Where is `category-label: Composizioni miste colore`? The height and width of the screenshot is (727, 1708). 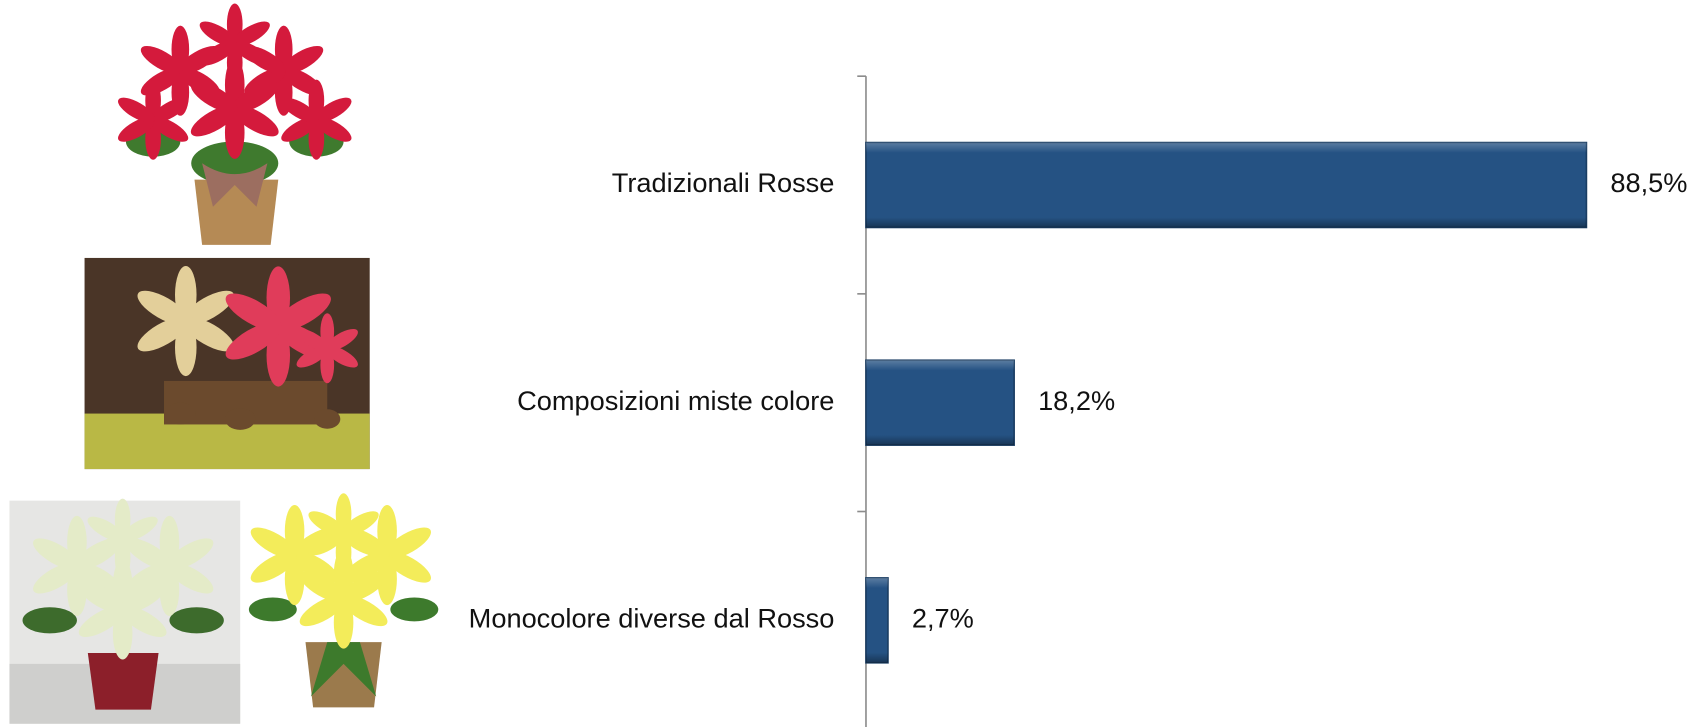 category-label: Composizioni miste colore is located at coordinates (675, 400).